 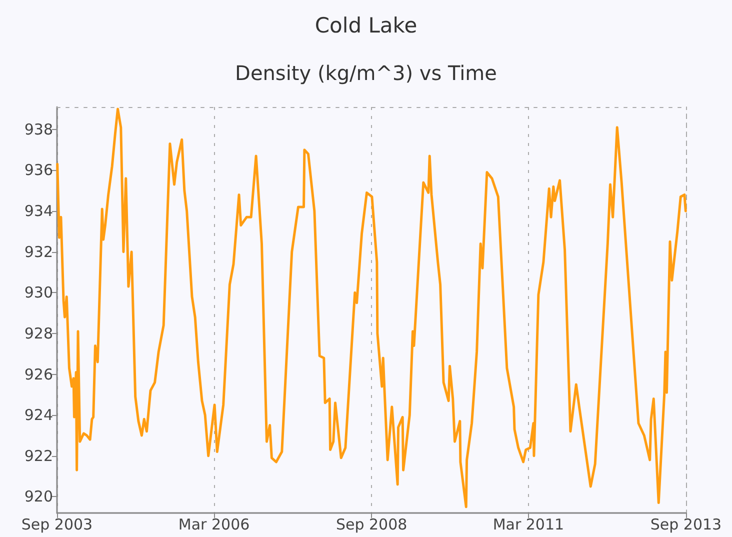 I want to click on y-tick-label: 920, so click(x=38, y=497).